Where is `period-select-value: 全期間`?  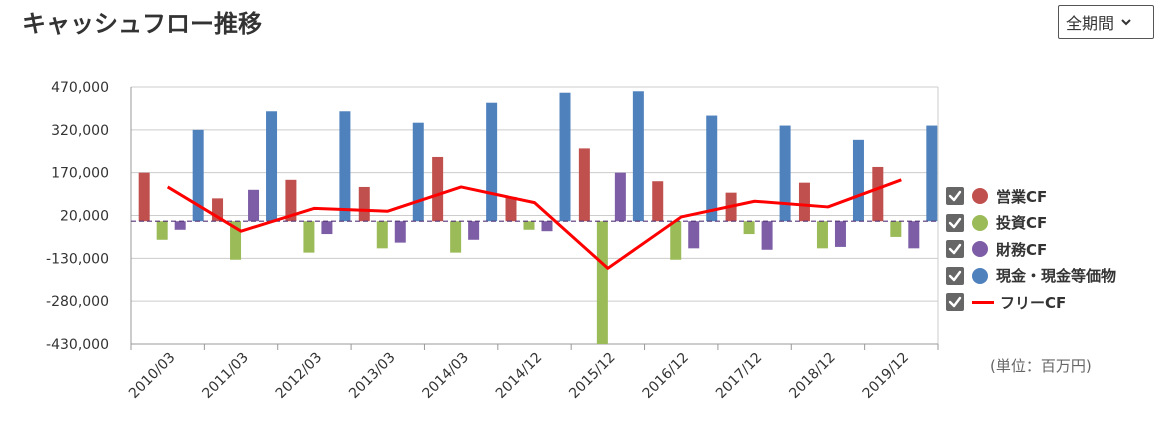
period-select-value: 全期間 is located at coordinates (1090, 23).